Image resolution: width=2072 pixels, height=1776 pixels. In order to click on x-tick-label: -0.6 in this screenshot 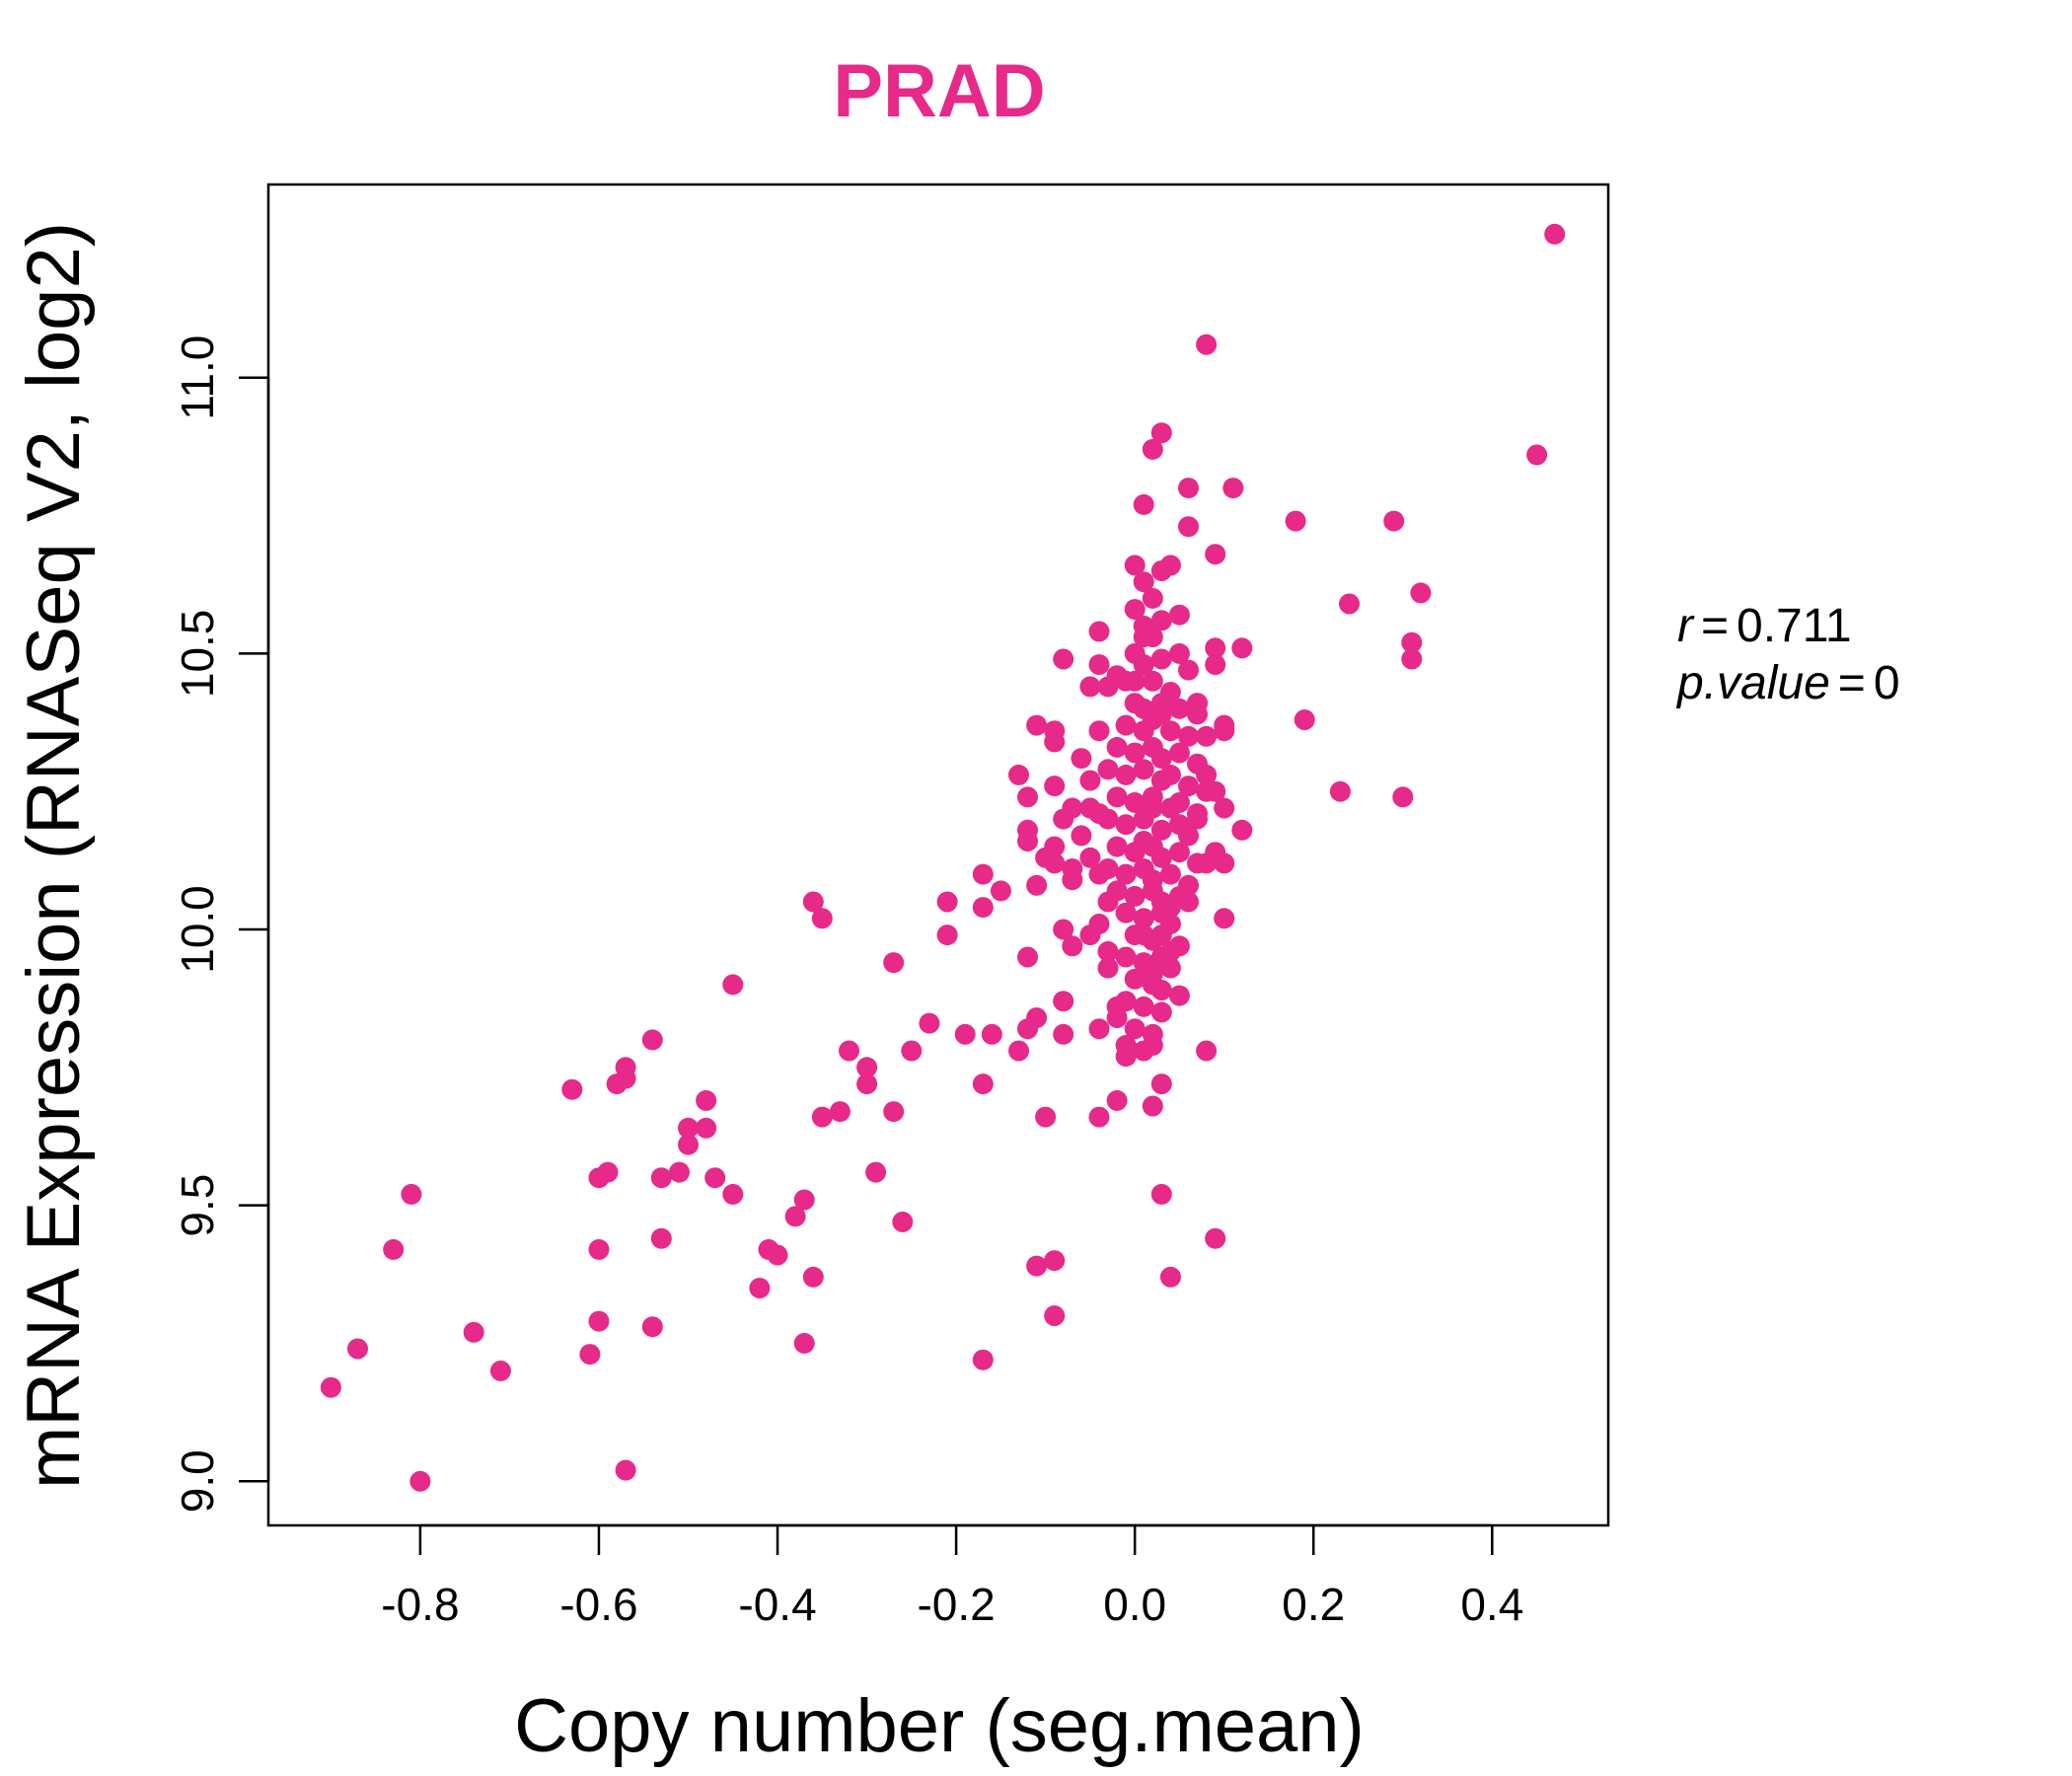, I will do `click(598, 1604)`.